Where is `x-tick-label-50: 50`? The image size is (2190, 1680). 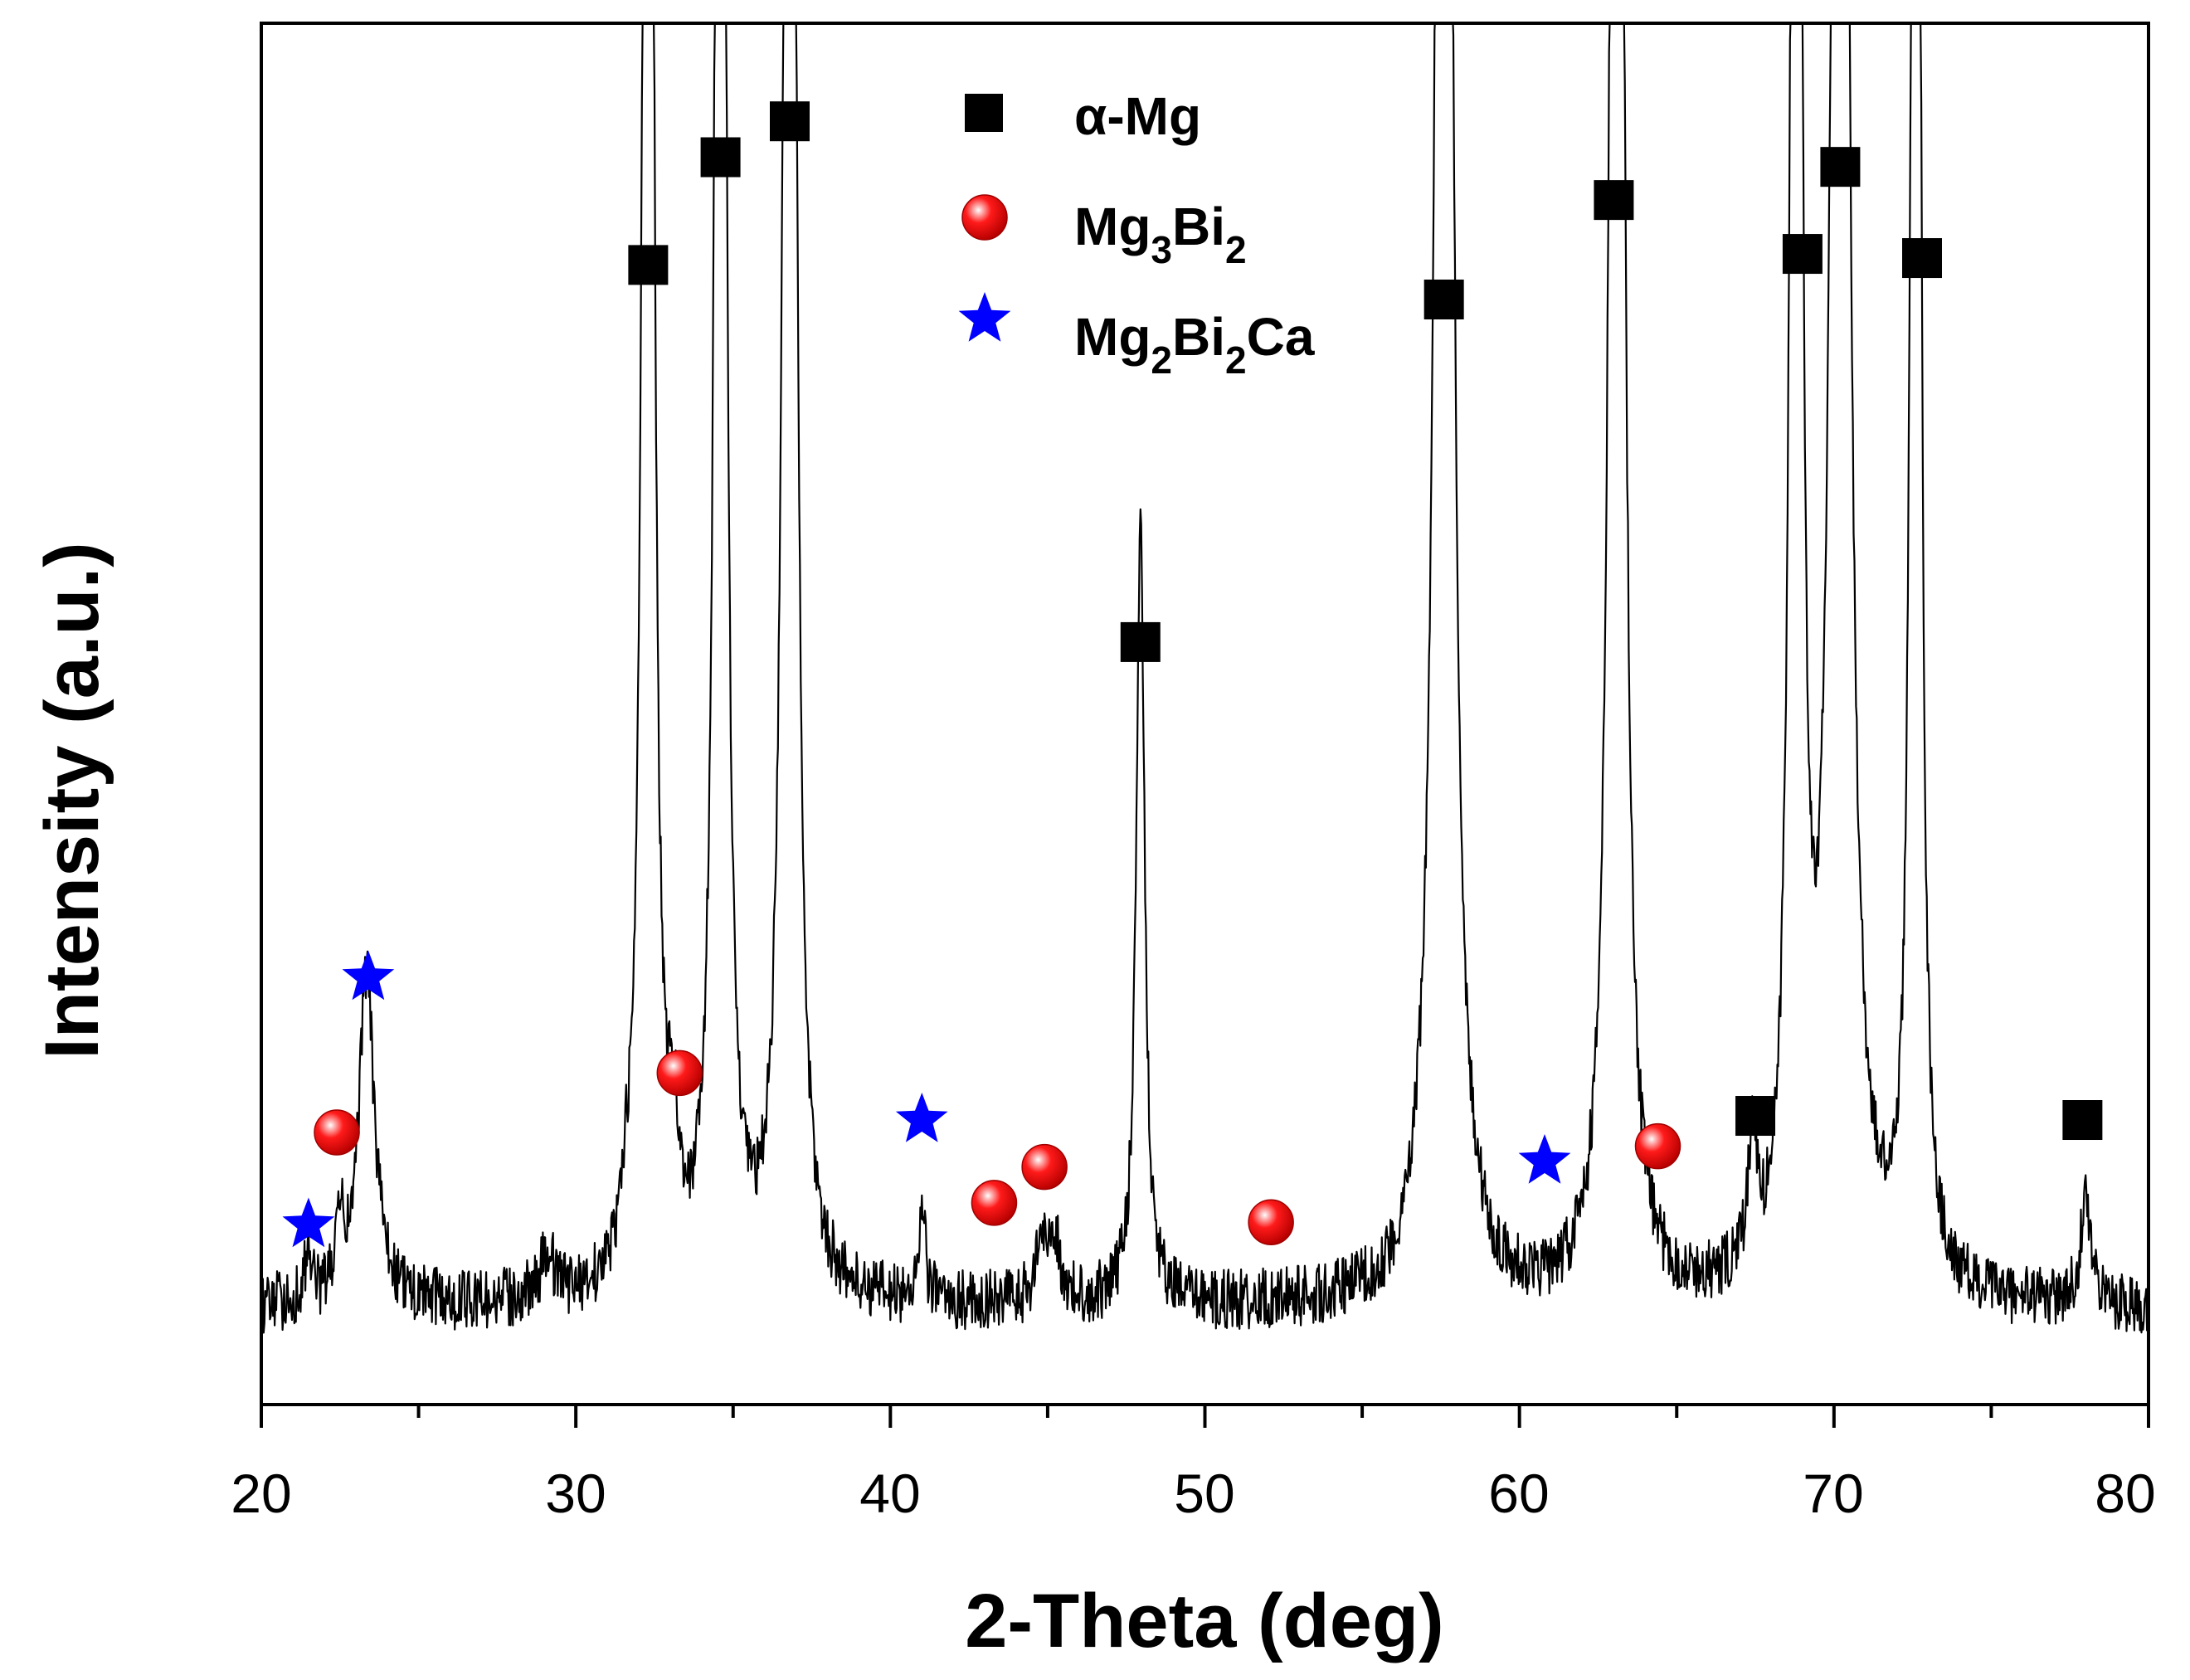 x-tick-label-50: 50 is located at coordinates (1204, 1493).